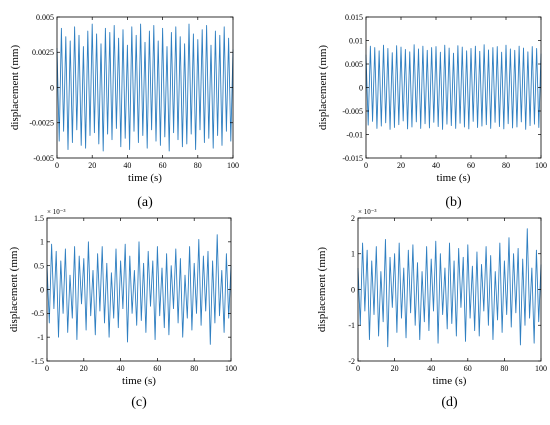 This screenshot has width=550, height=425. I want to click on y-tick-label: 0.01, so click(356, 40).